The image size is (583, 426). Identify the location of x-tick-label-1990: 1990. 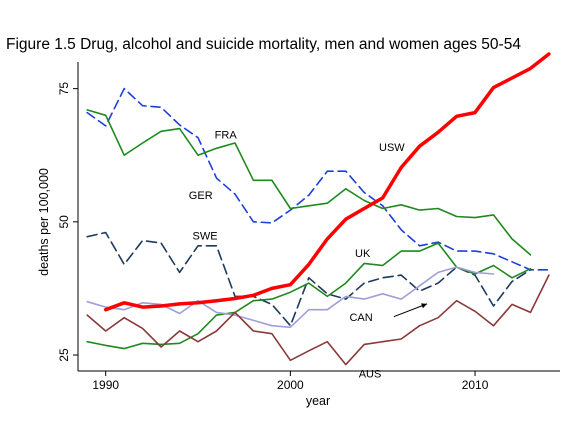
(105, 385).